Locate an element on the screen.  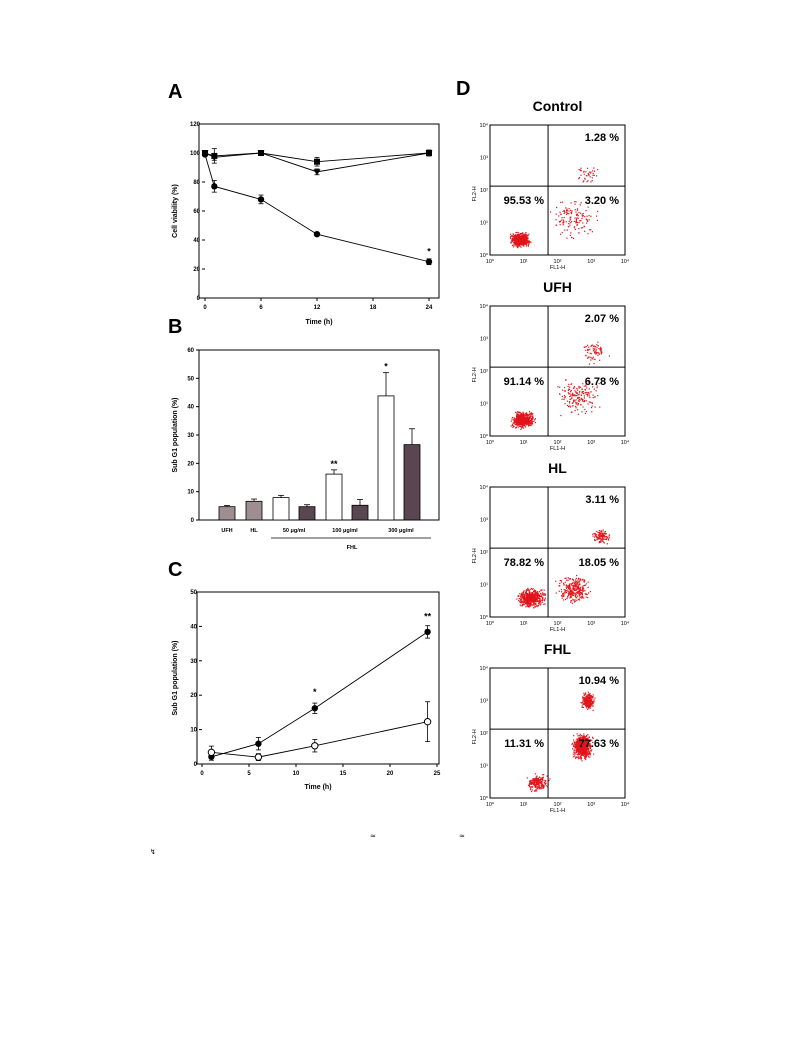
d-plot-3-y-tick-1: 10¹ is located at coordinates (484, 767).